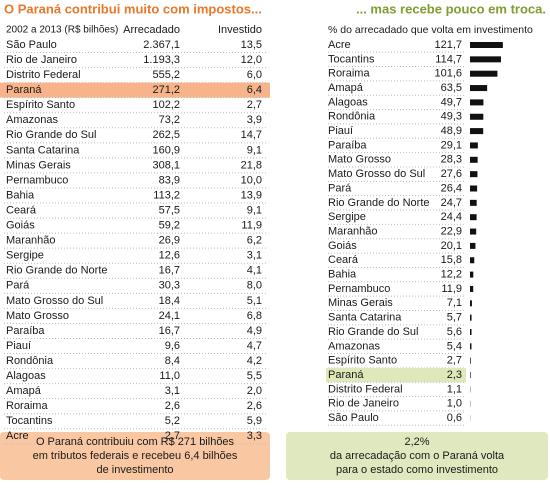  What do you see at coordinates (254, 256) in the screenshot?
I see `invested: 3,1` at bounding box center [254, 256].